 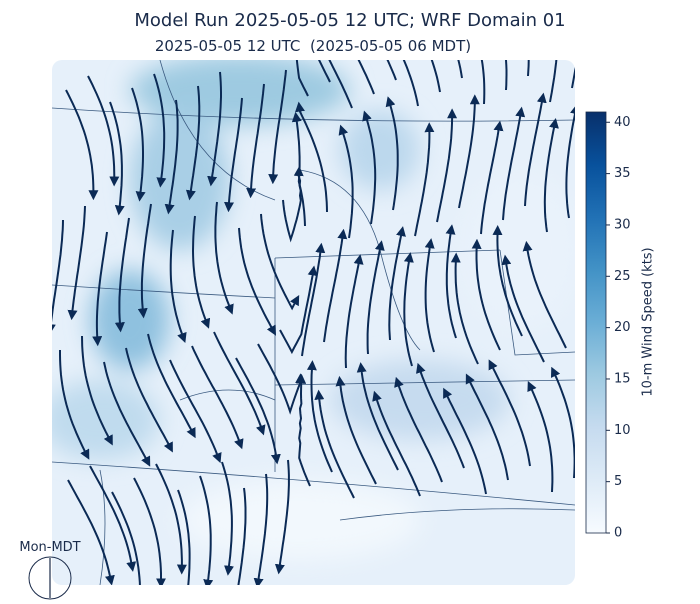 What do you see at coordinates (622, 122) in the screenshot?
I see `colorbar-tick-label: 40` at bounding box center [622, 122].